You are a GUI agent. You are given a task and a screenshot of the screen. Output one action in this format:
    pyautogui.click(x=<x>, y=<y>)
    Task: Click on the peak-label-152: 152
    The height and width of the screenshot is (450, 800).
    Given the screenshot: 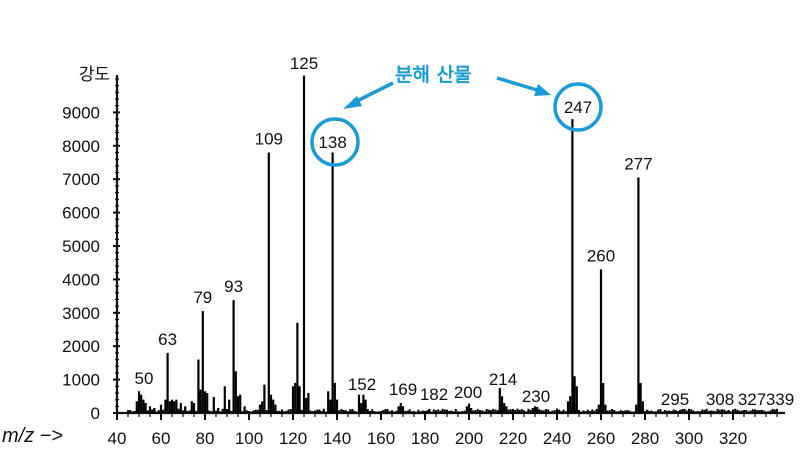 What is the action you would take?
    pyautogui.click(x=362, y=384)
    